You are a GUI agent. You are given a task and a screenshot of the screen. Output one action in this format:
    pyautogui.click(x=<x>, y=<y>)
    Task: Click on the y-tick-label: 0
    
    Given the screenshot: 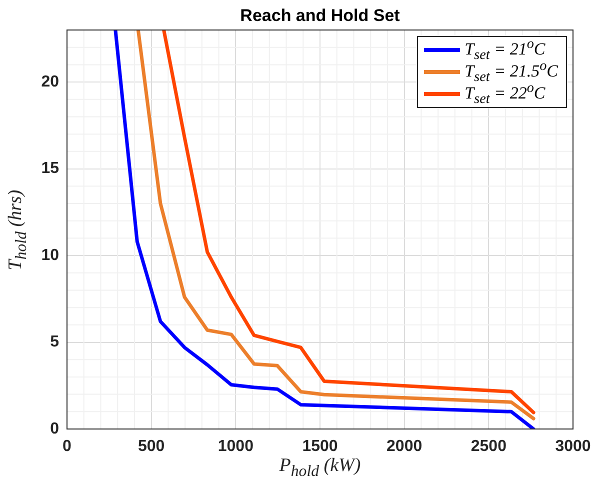 What is the action you would take?
    pyautogui.click(x=55, y=429)
    